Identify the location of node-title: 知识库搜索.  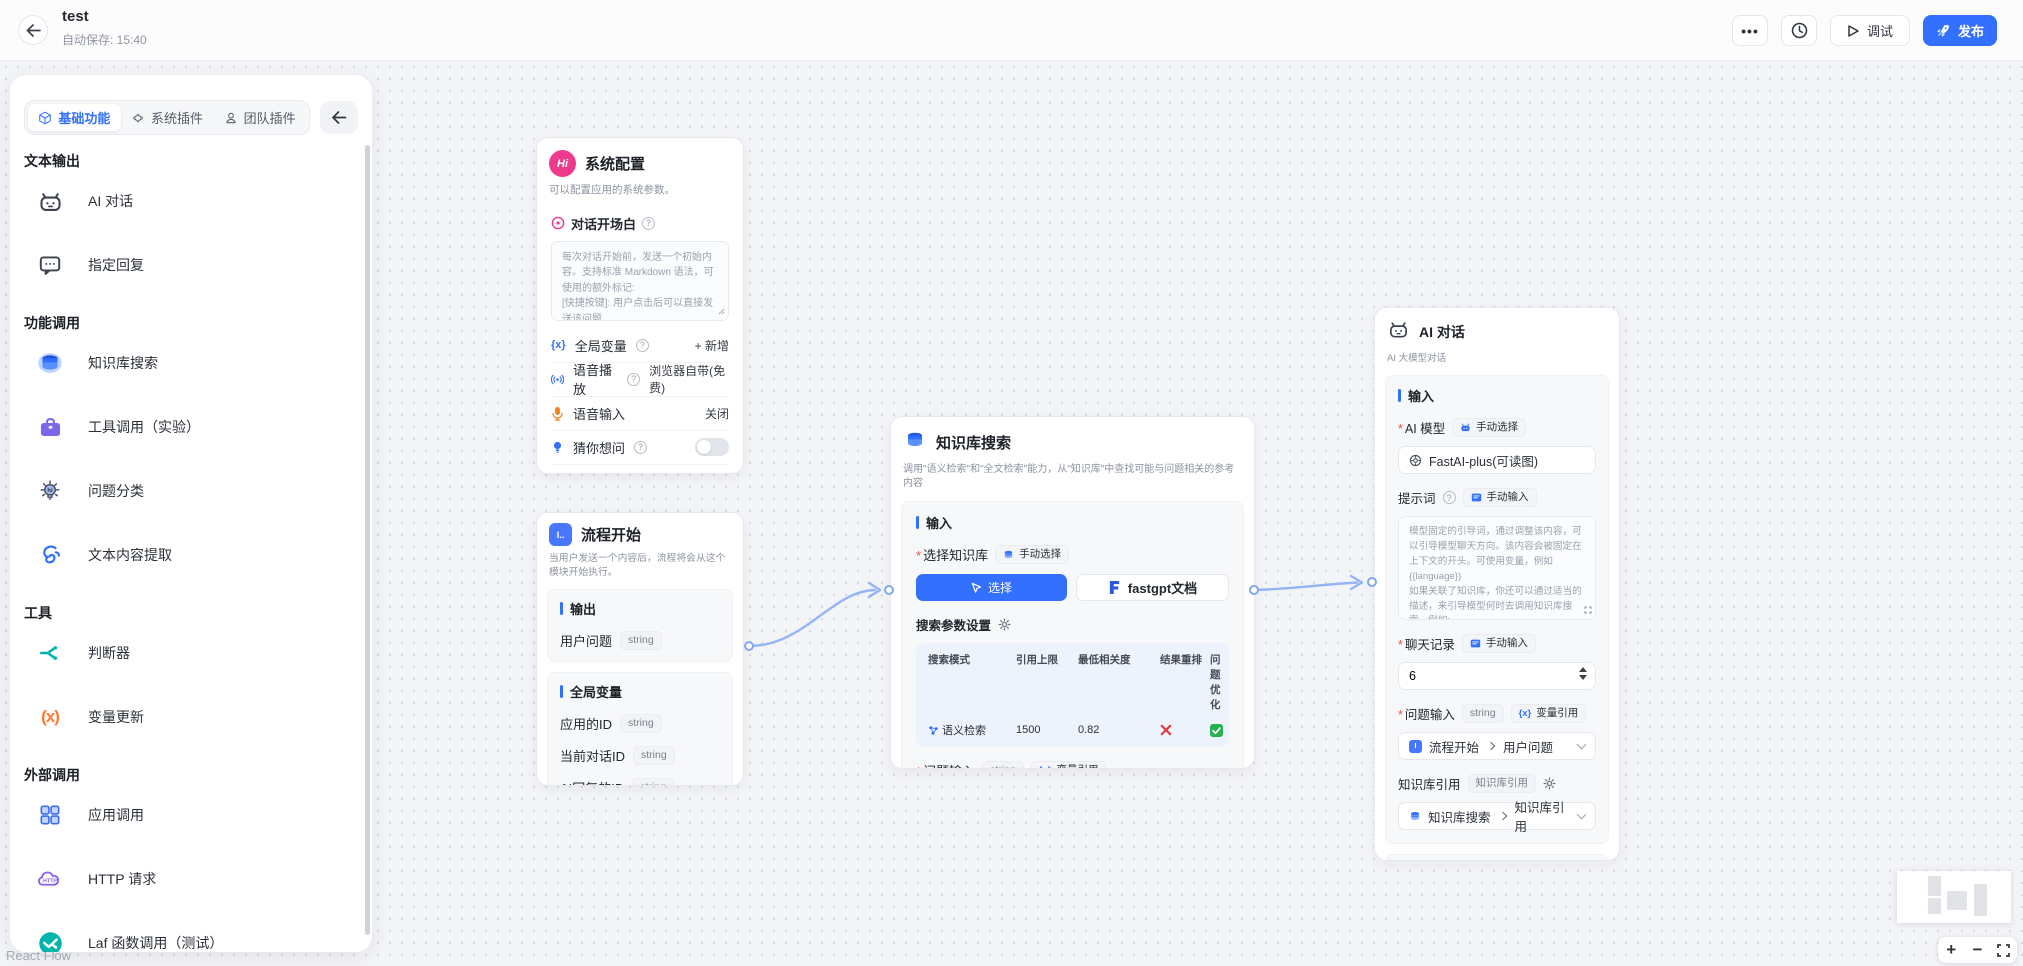
(974, 443).